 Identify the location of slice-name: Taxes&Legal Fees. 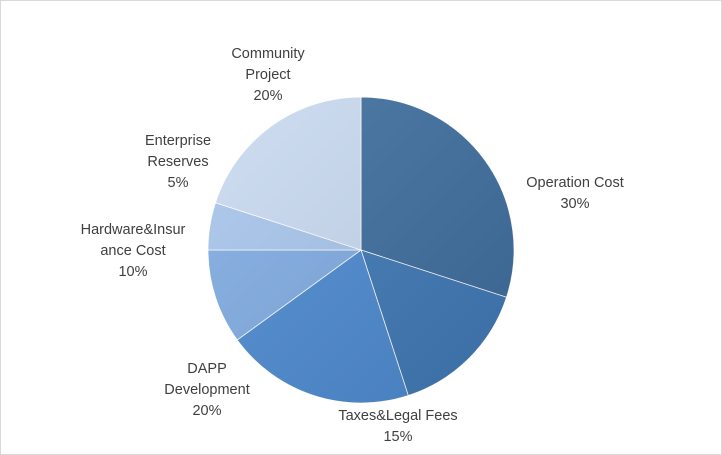
(398, 416).